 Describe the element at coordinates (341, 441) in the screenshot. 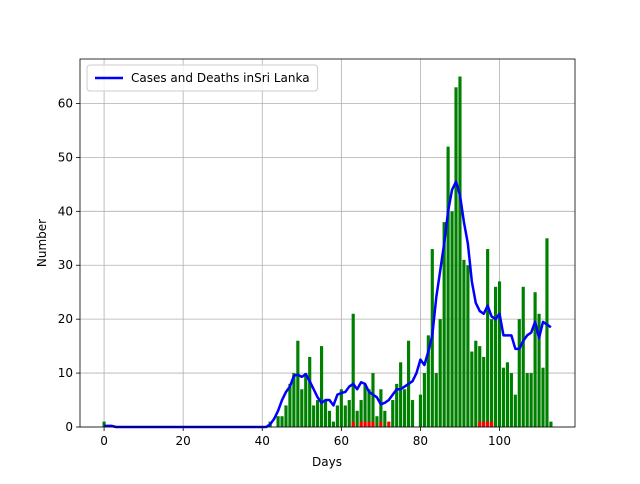

I see `x-tick-label: 60` at that location.